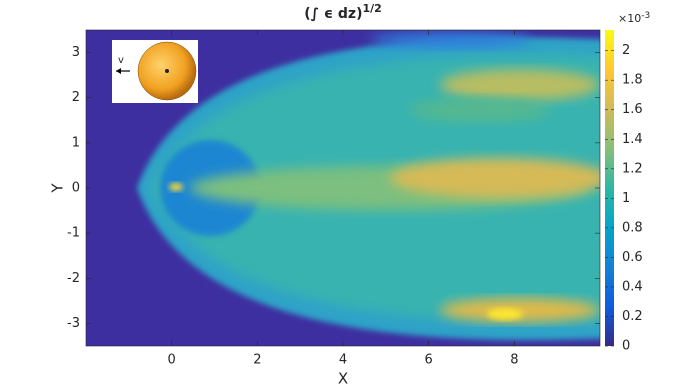 The image size is (691, 389). Describe the element at coordinates (76, 142) in the screenshot. I see `y-tick-label: 1` at that location.